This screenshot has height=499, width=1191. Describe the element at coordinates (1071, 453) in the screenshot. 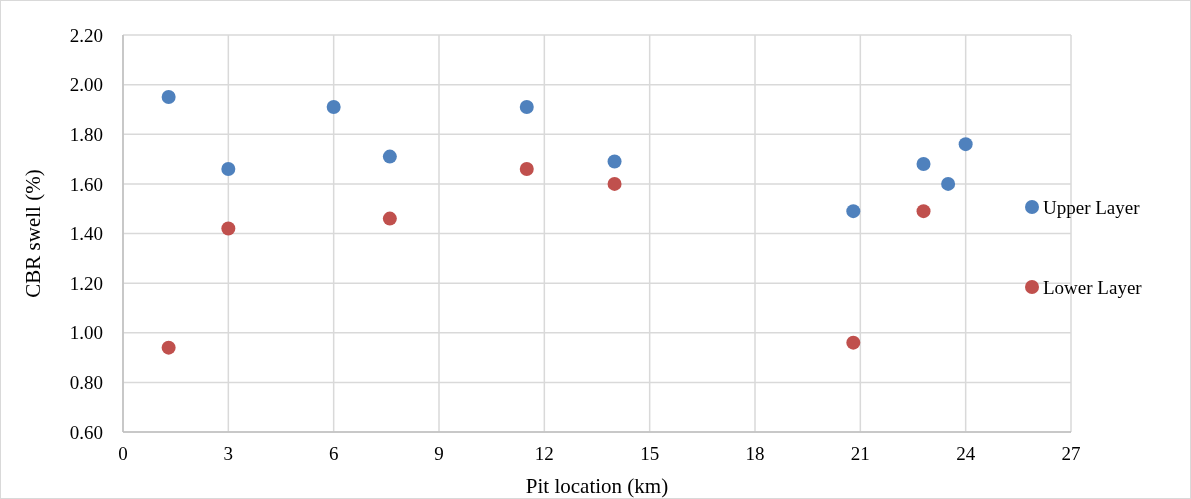

I see `x-tick-label: 27` at that location.